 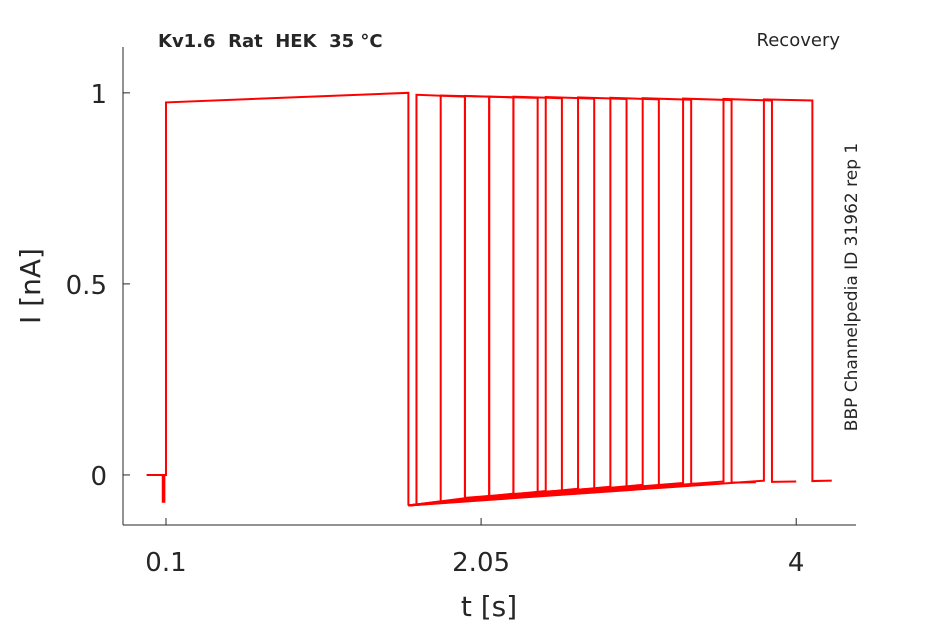 What do you see at coordinates (98, 95) in the screenshot?
I see `y-tick-label: 1` at bounding box center [98, 95].